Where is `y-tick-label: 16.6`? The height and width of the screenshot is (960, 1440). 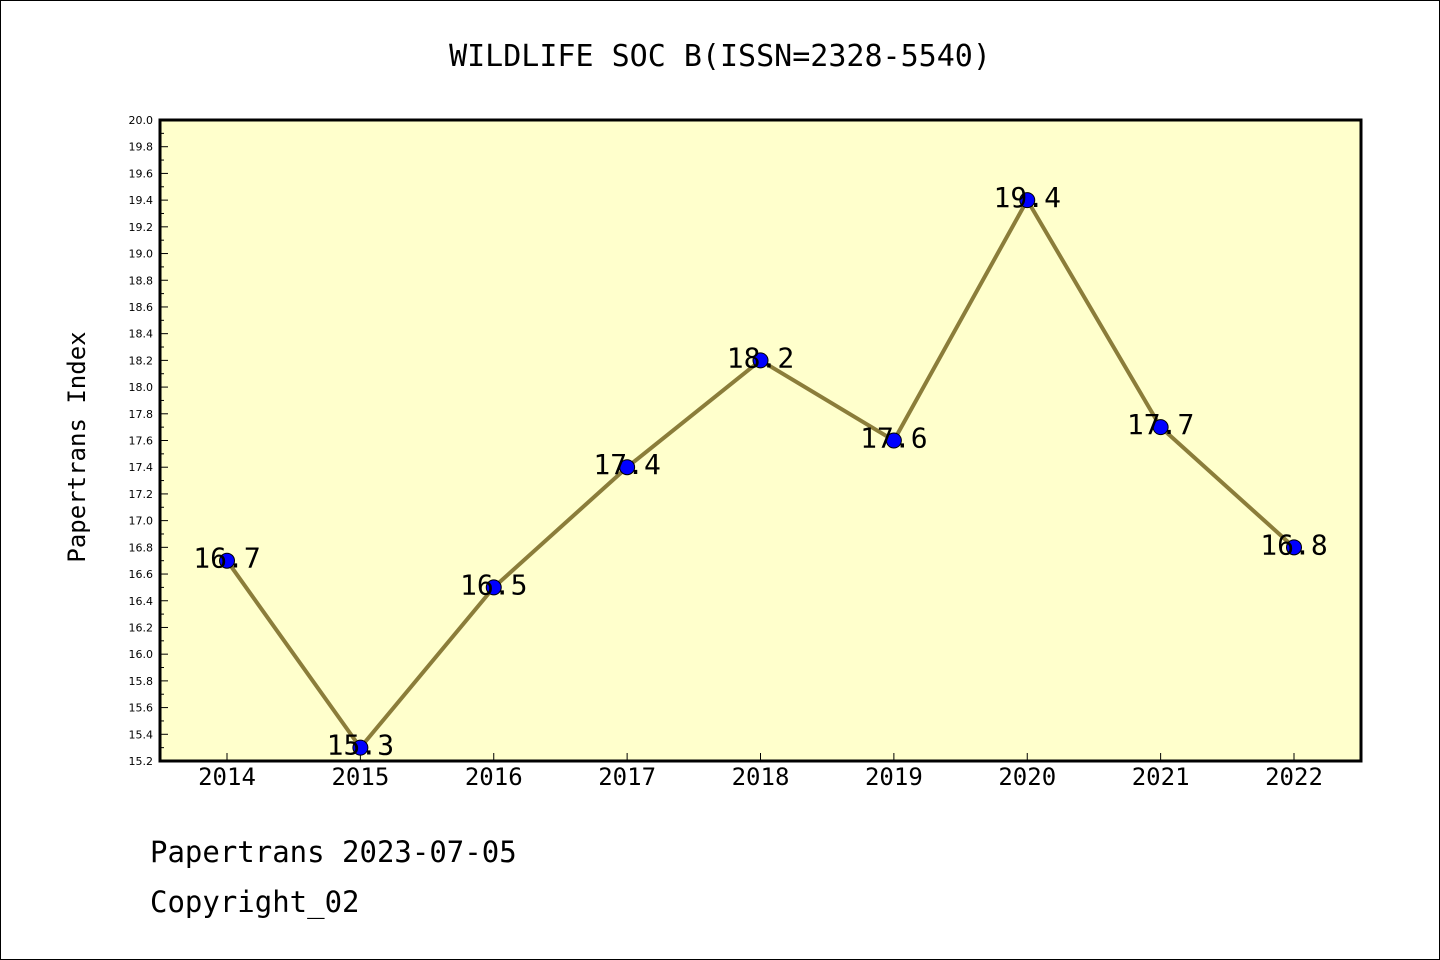
y-tick-label: 16.6 is located at coordinates (141, 574).